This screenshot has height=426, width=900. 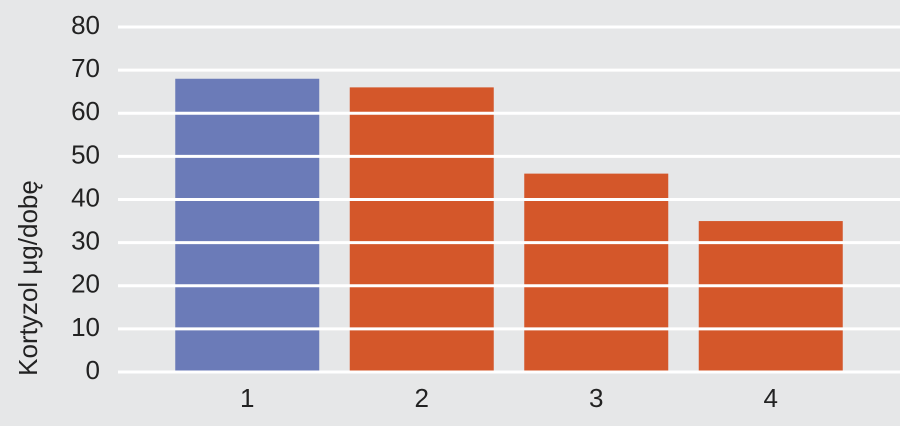 I want to click on y-tick-label: 10, so click(x=85, y=327).